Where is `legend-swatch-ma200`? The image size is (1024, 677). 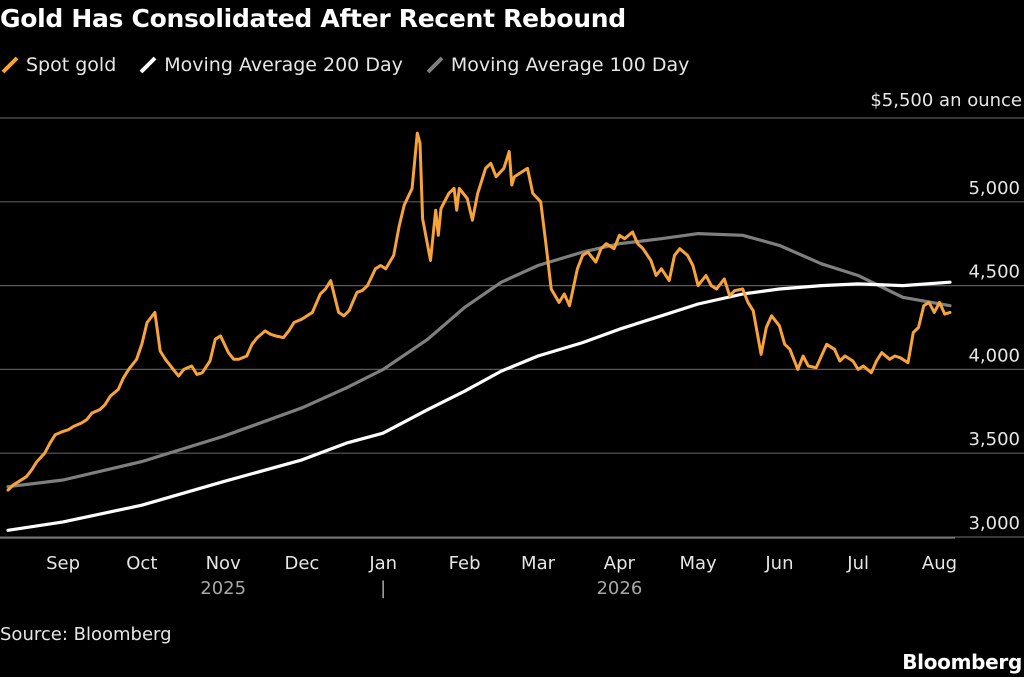
legend-swatch-ma200 is located at coordinates (148, 65).